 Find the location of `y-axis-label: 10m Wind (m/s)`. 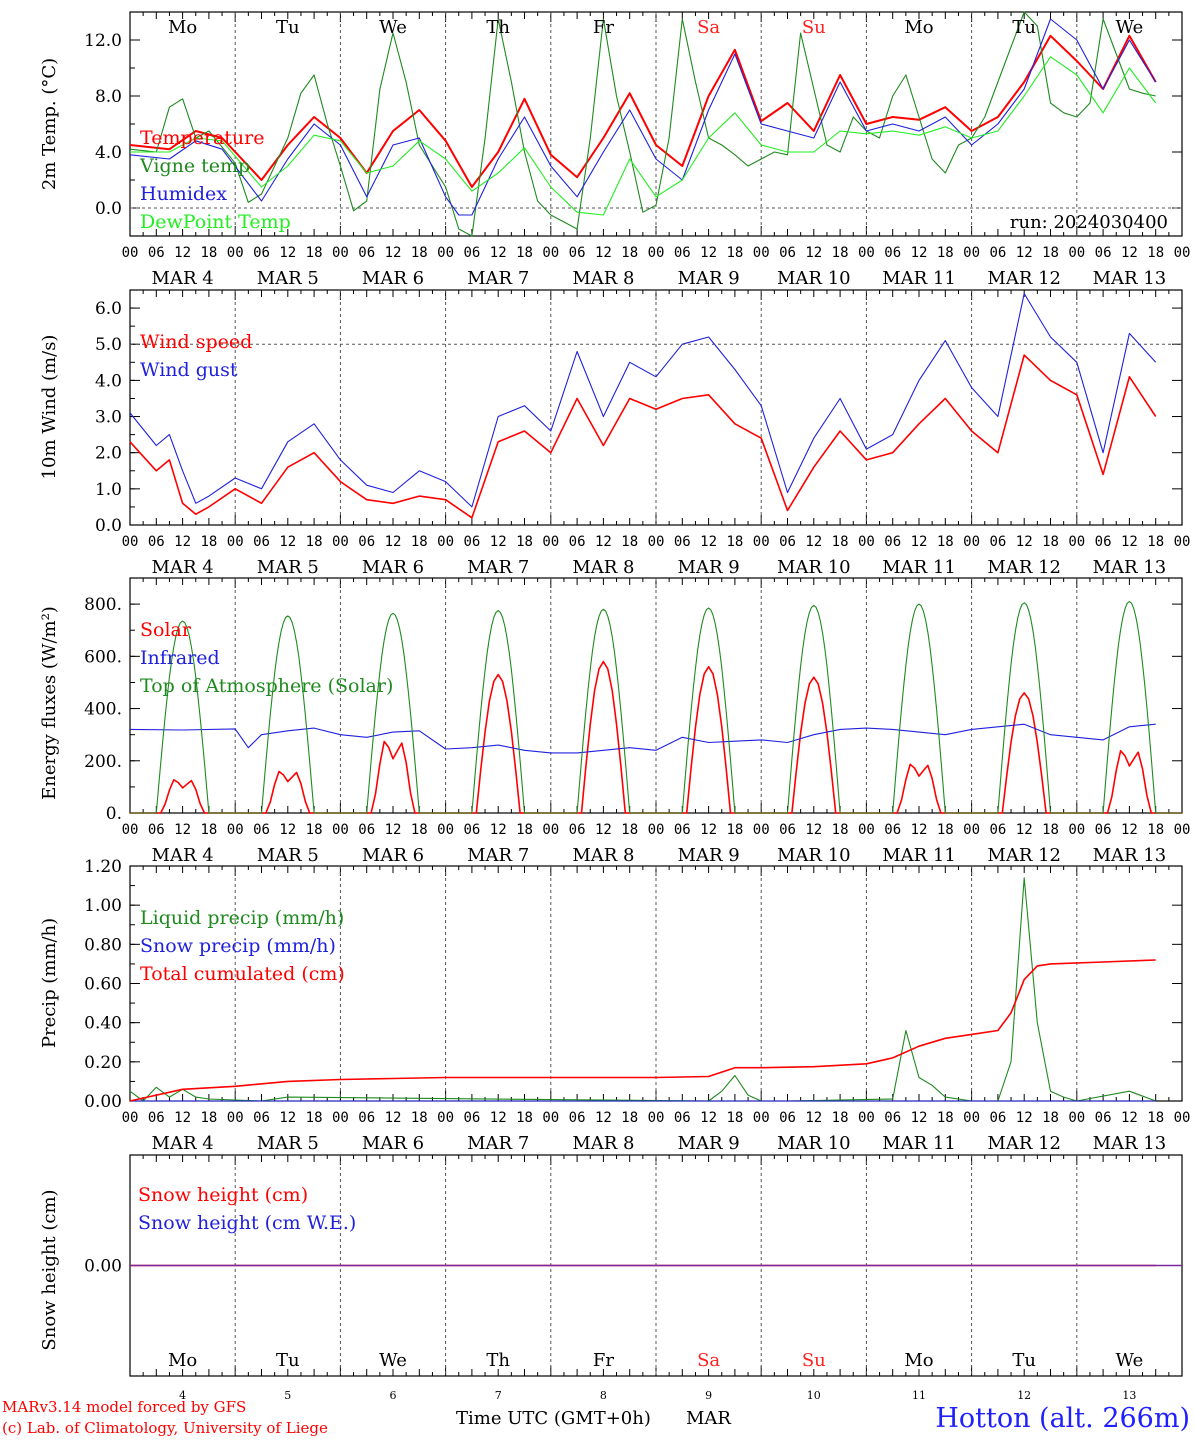

y-axis-label: 10m Wind (m/s) is located at coordinates (49, 407).